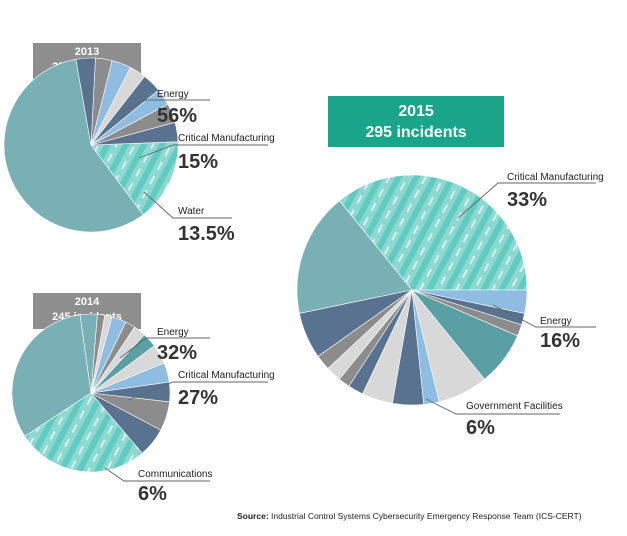 Image resolution: width=627 pixels, height=536 pixels. I want to click on label-2015-pct-1: 16%, so click(560, 341).